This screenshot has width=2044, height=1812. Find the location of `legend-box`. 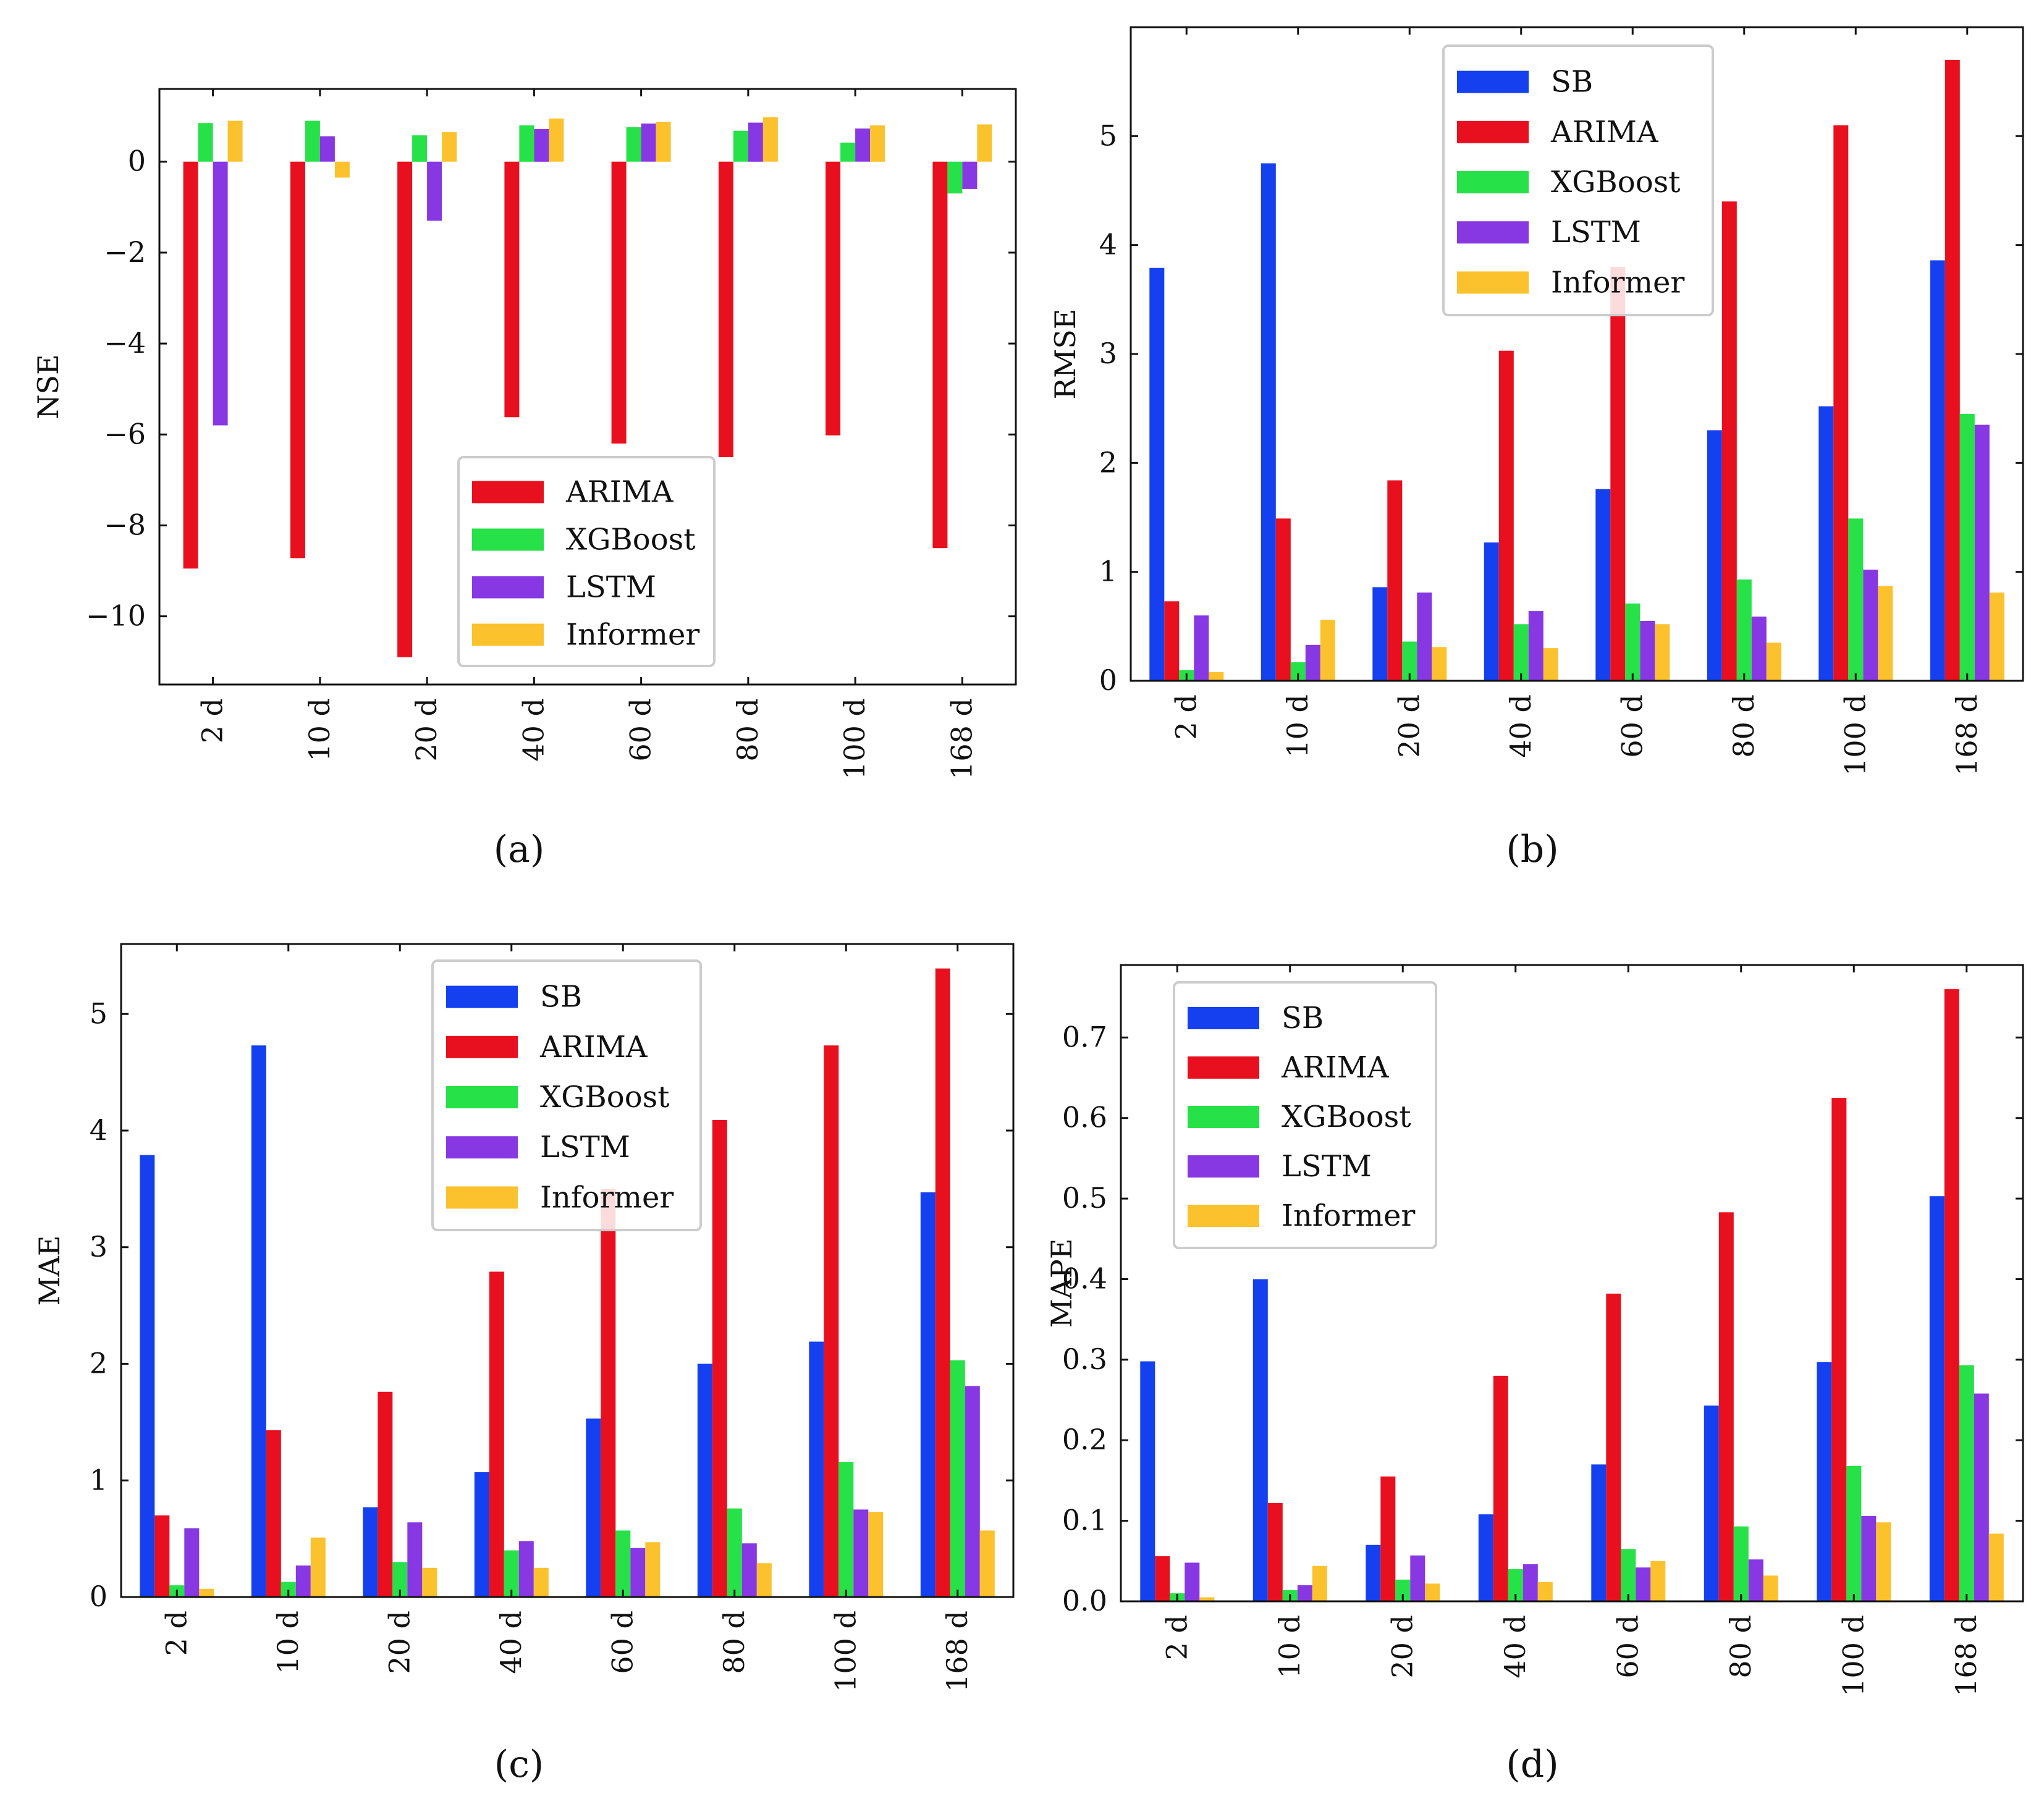

legend-box is located at coordinates (1578, 180).